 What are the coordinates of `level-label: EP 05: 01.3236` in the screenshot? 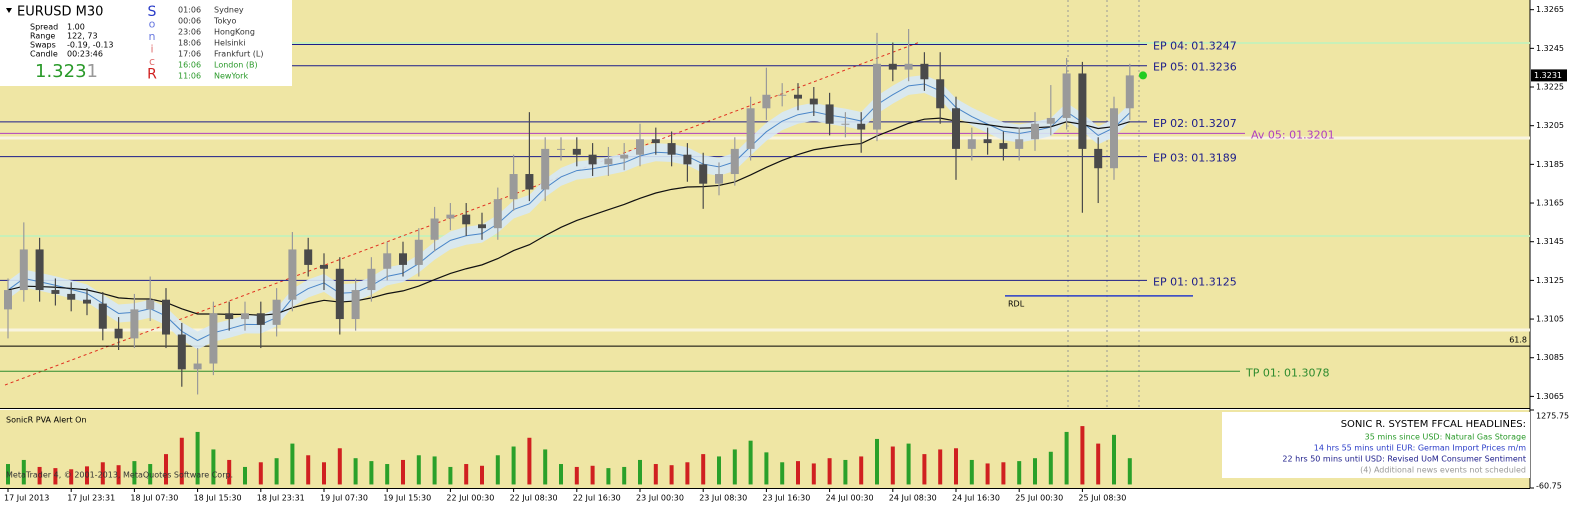 It's located at (1195, 67).